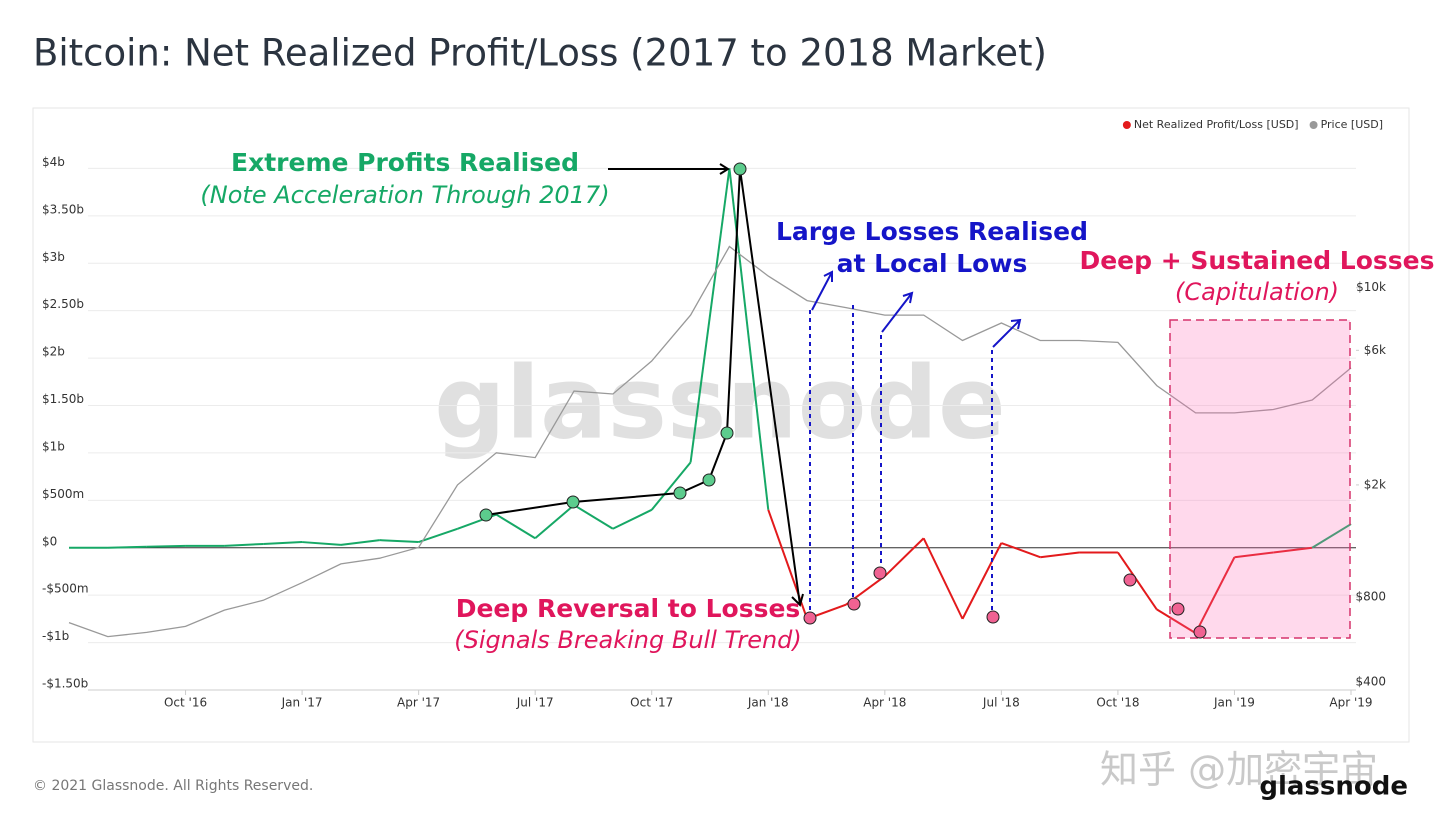 The width and height of the screenshot is (1440, 829). Describe the element at coordinates (418, 703) in the screenshot. I see `x-tick-label: Apr '17` at that location.